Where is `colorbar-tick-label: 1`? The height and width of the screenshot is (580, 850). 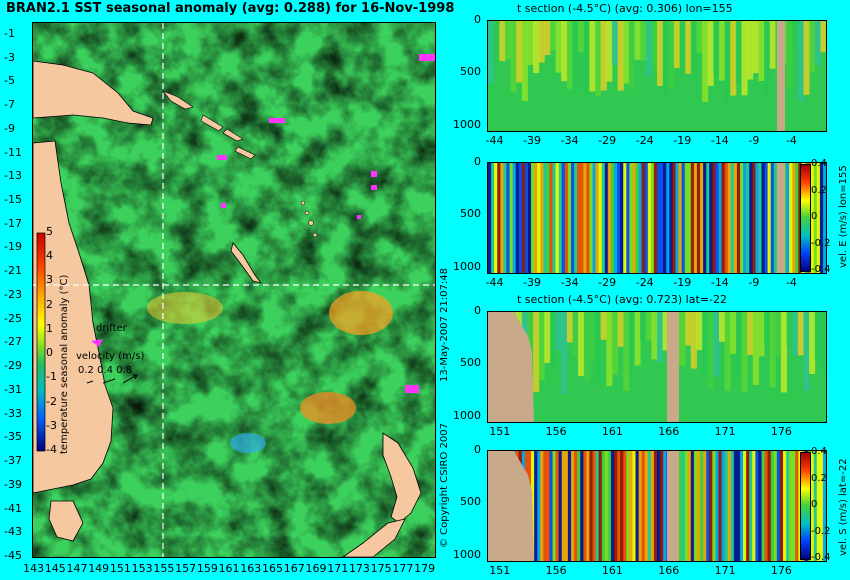 colorbar-tick-label: 1 is located at coordinates (49, 328).